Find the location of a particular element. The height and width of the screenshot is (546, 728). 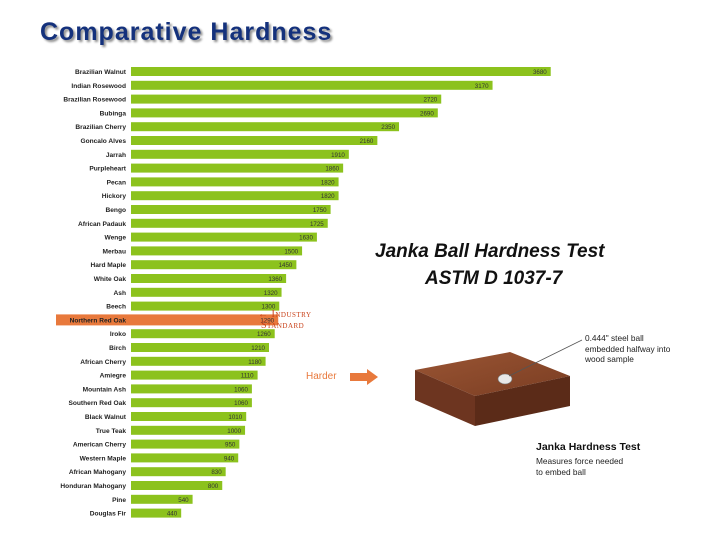

value-label: 1630 is located at coordinates (306, 238).